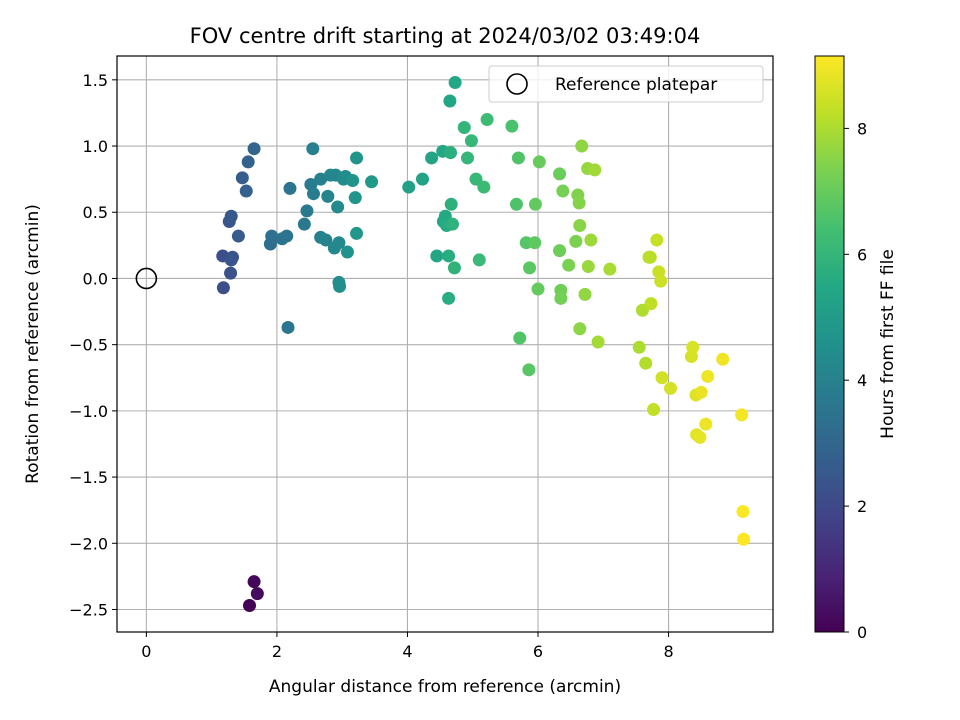  I want to click on x-tick-label: 2, so click(277, 651).